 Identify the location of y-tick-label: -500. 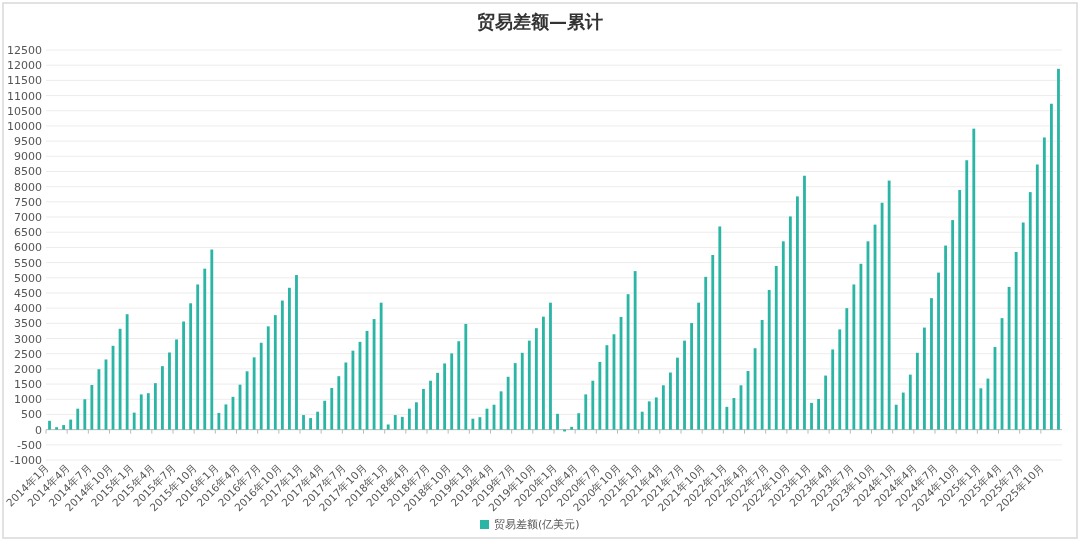
(29, 445).